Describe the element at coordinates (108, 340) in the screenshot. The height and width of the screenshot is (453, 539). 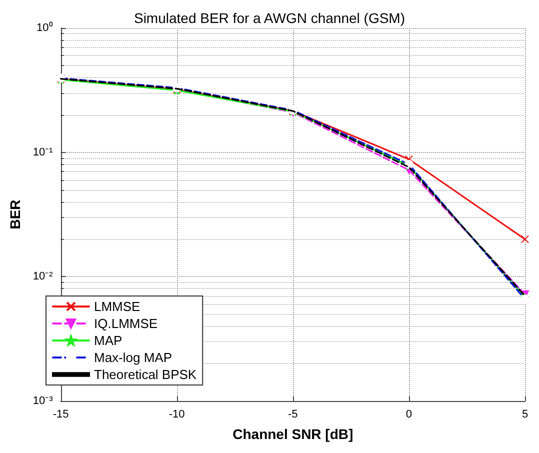
I see `legend-label: MAP` at that location.